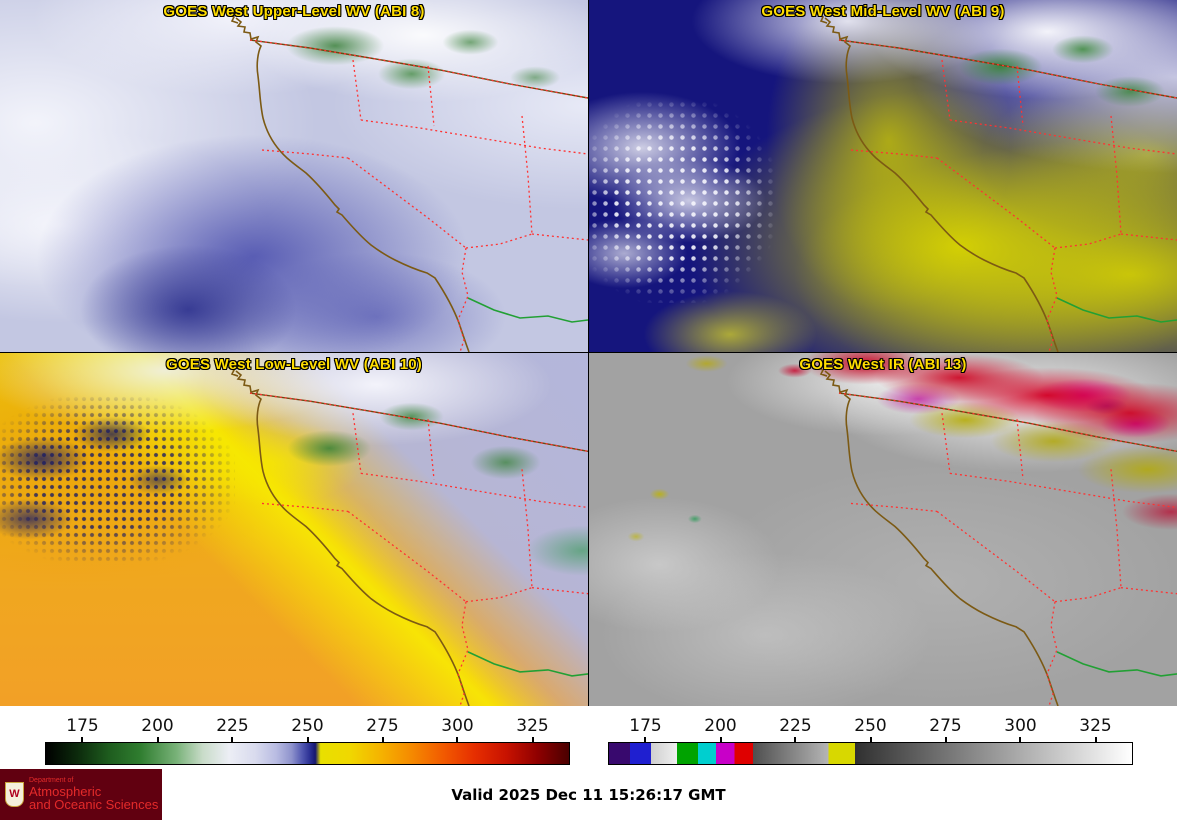 This screenshot has height=820, width=1177. I want to click on wv-colorbar-labels: 175 200 225 250 275 300 325, so click(307, 724).